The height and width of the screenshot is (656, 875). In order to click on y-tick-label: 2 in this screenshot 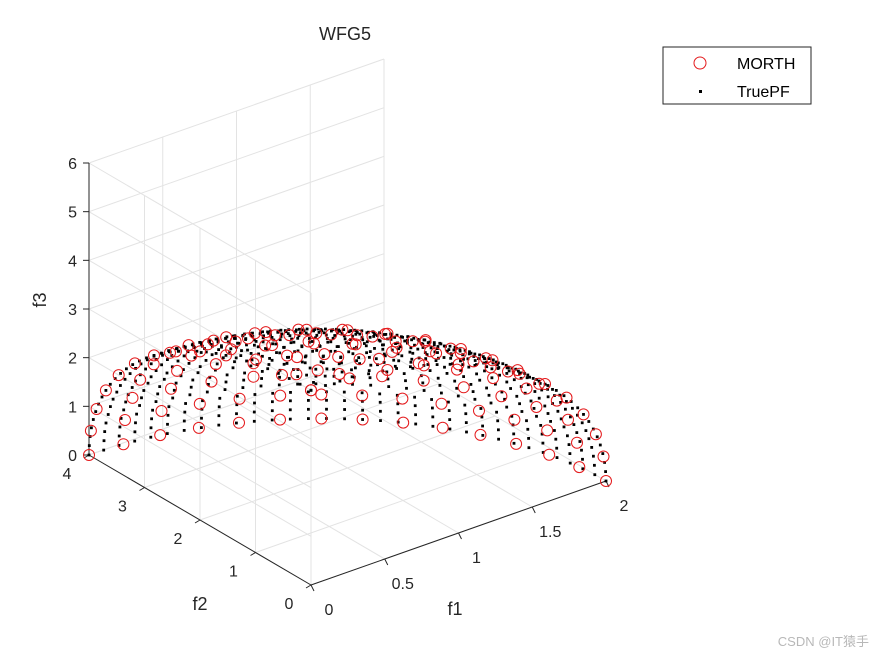, I will do `click(178, 539)`.